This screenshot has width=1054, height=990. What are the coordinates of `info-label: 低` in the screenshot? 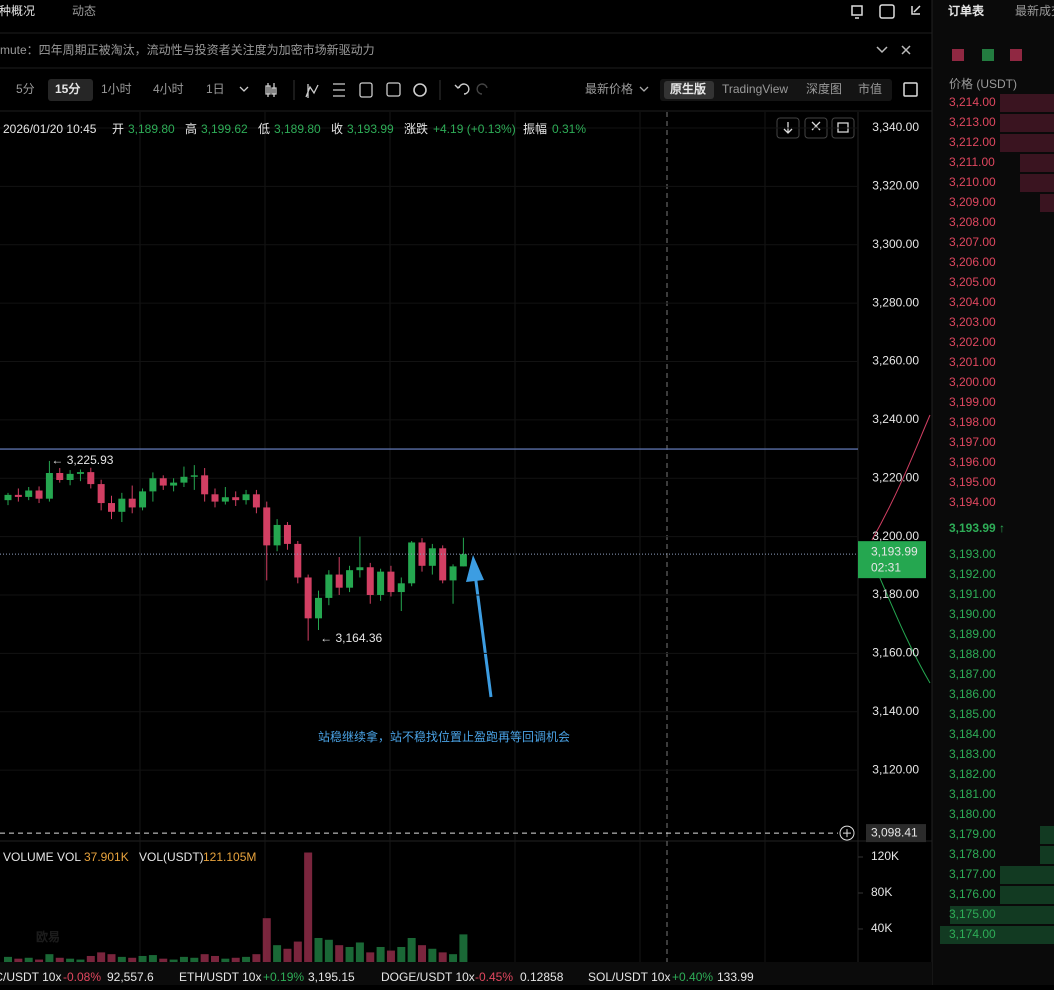 It's located at (264, 129).